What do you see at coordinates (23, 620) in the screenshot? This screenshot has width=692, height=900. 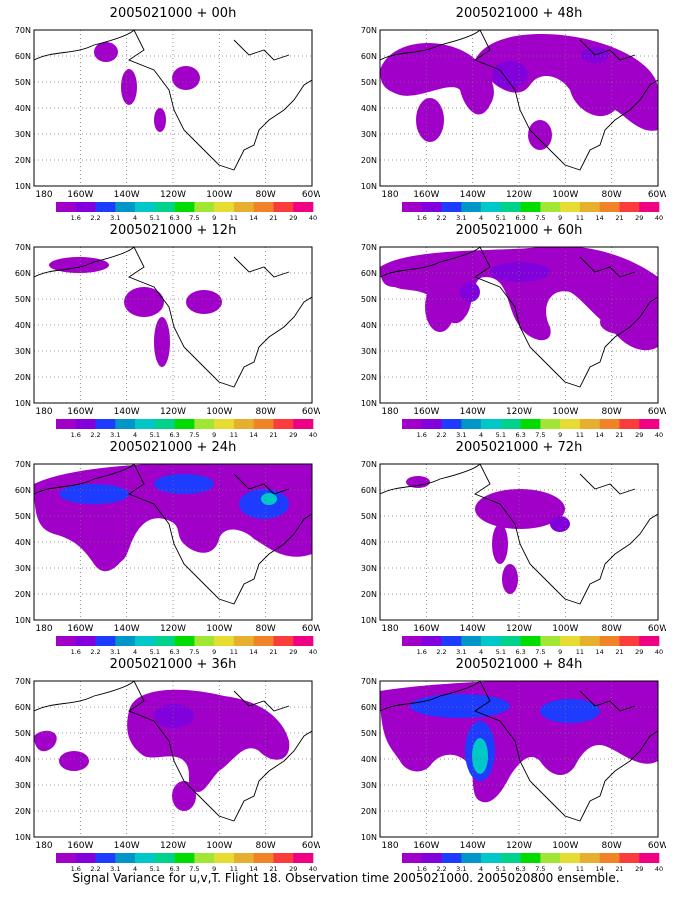 I see `lat-tick-label: 10N` at bounding box center [23, 620].